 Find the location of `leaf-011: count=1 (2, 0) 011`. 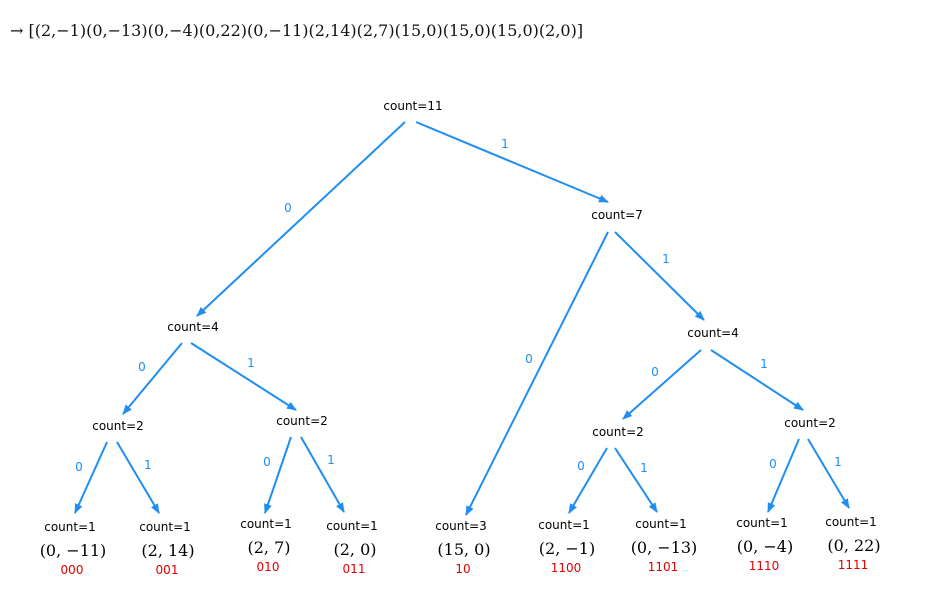

leaf-011: count=1 (2, 0) 011 is located at coordinates (352, 547).